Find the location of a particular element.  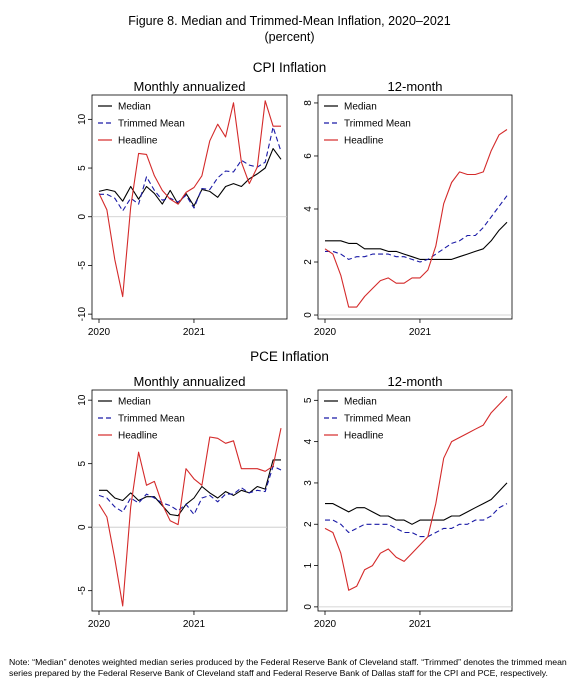

y-tick-label: 6 is located at coordinates (308, 156).